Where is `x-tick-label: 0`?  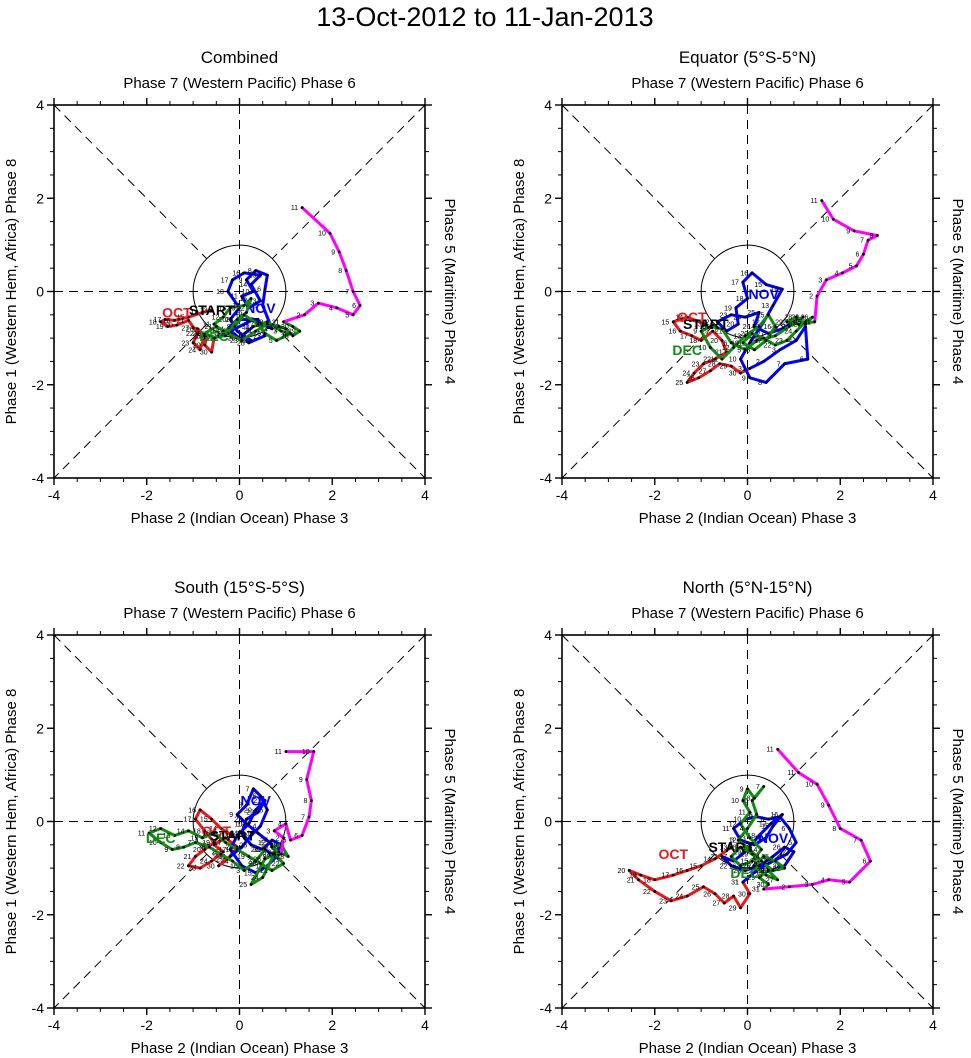 x-tick-label: 0 is located at coordinates (240, 1025).